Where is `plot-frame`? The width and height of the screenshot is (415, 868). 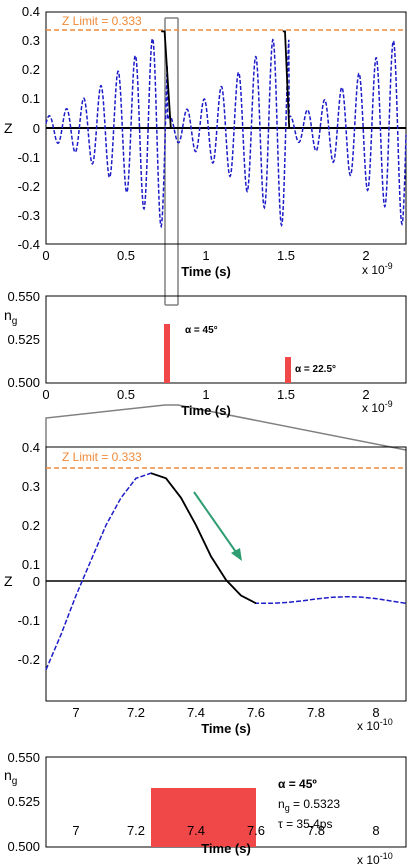 plot-frame is located at coordinates (226, 339).